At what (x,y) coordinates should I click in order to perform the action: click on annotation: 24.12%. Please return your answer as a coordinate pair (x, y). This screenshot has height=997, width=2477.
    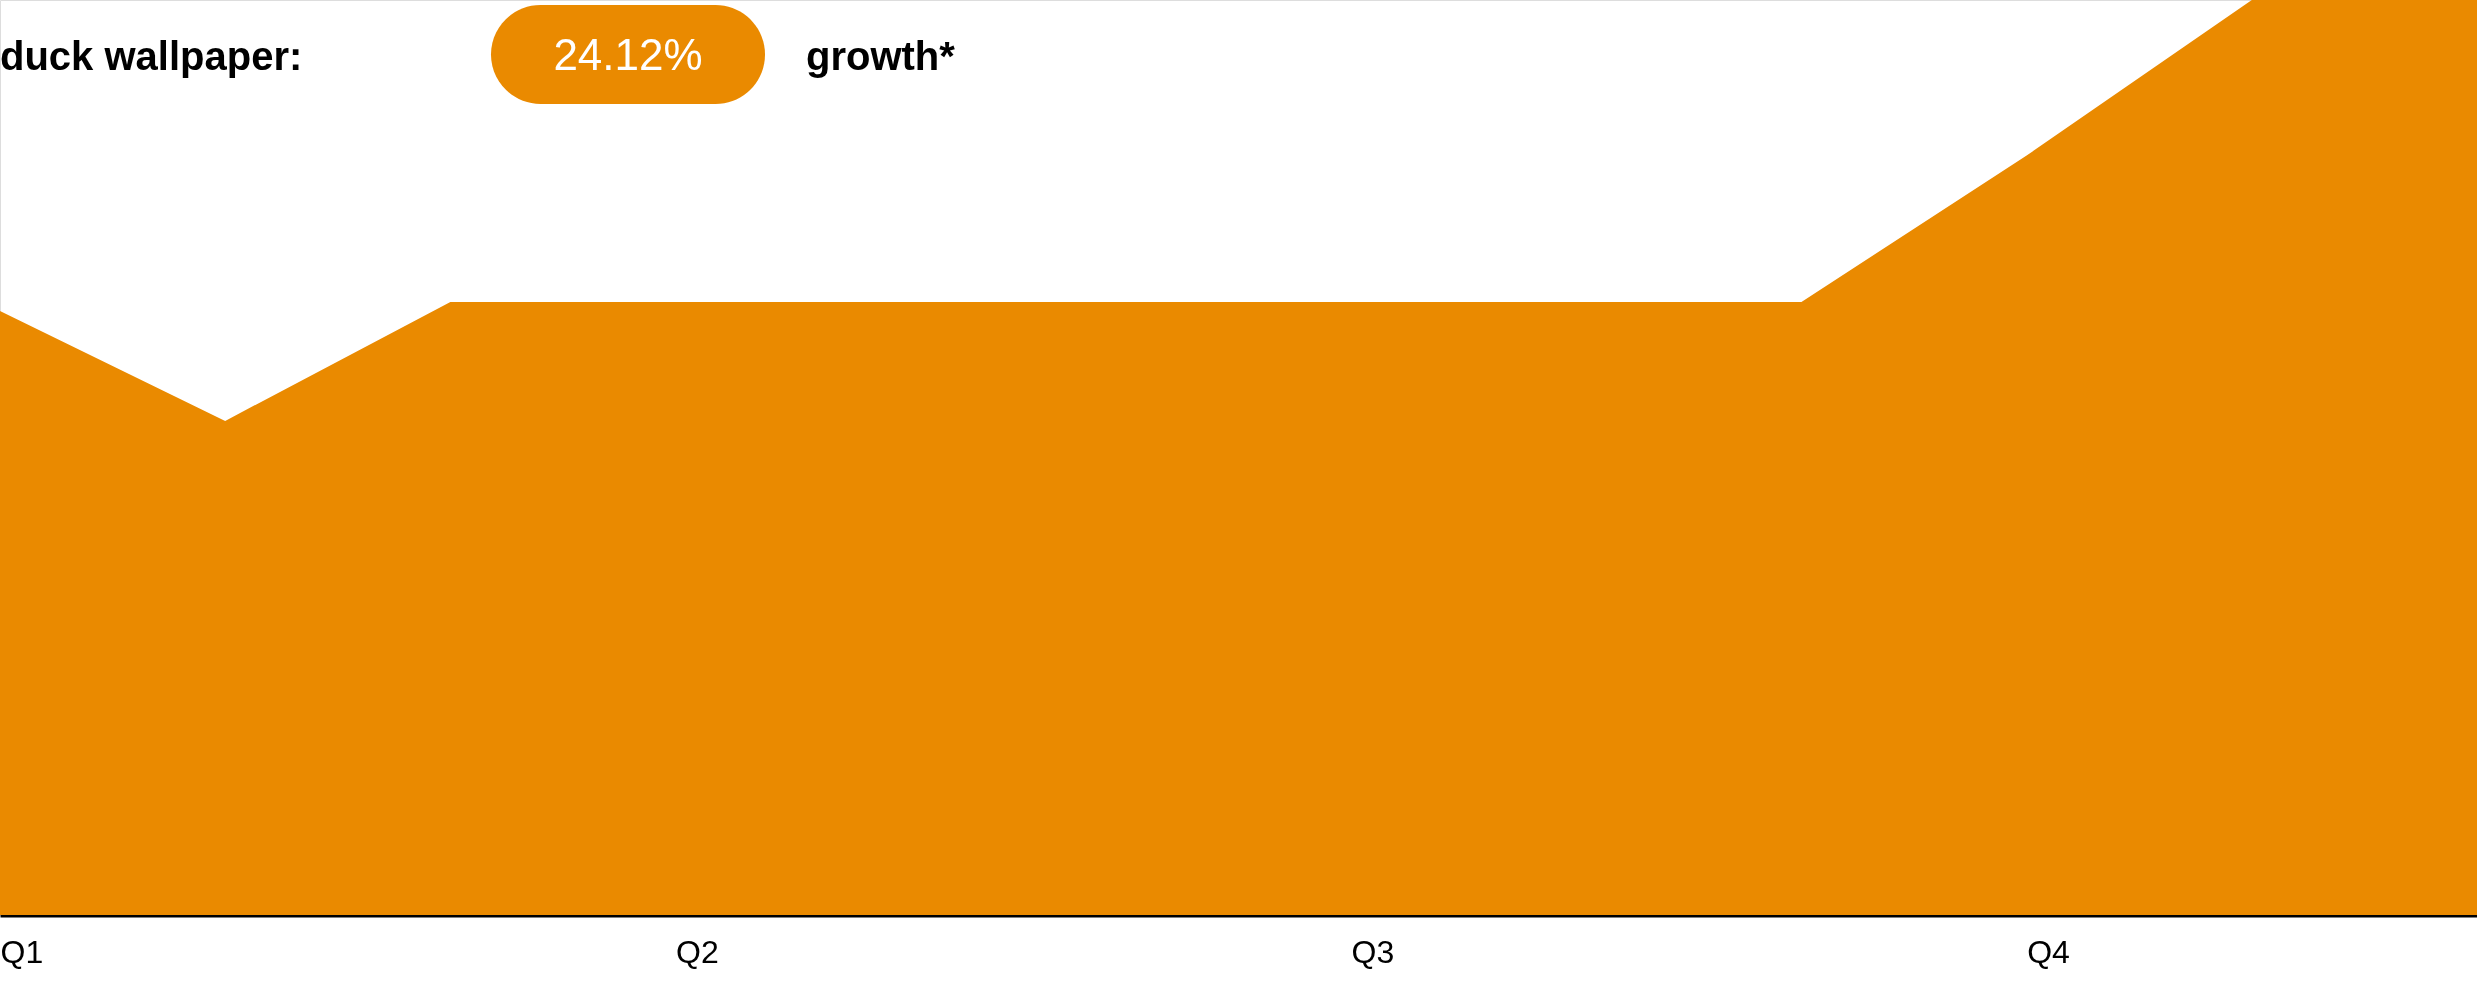
    Looking at the image, I should click on (628, 54).